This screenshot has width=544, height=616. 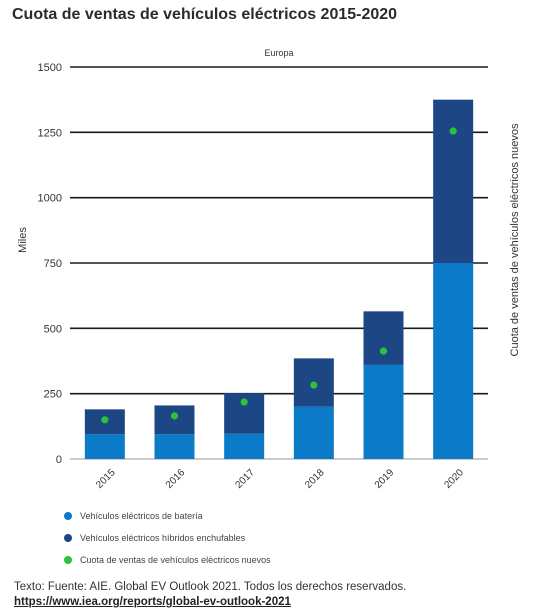 I want to click on x-tick-label: 2018, so click(x=315, y=479).